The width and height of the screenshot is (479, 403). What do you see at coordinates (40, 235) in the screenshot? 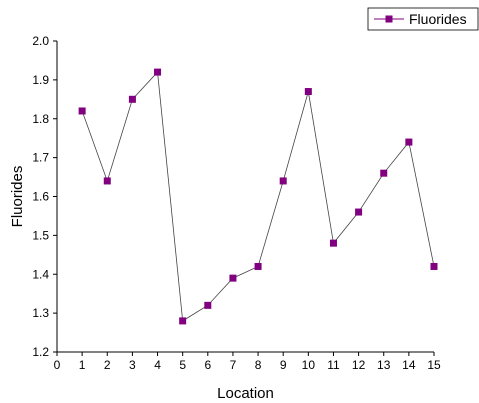
I see `y-tick-label: 1.5` at bounding box center [40, 235].